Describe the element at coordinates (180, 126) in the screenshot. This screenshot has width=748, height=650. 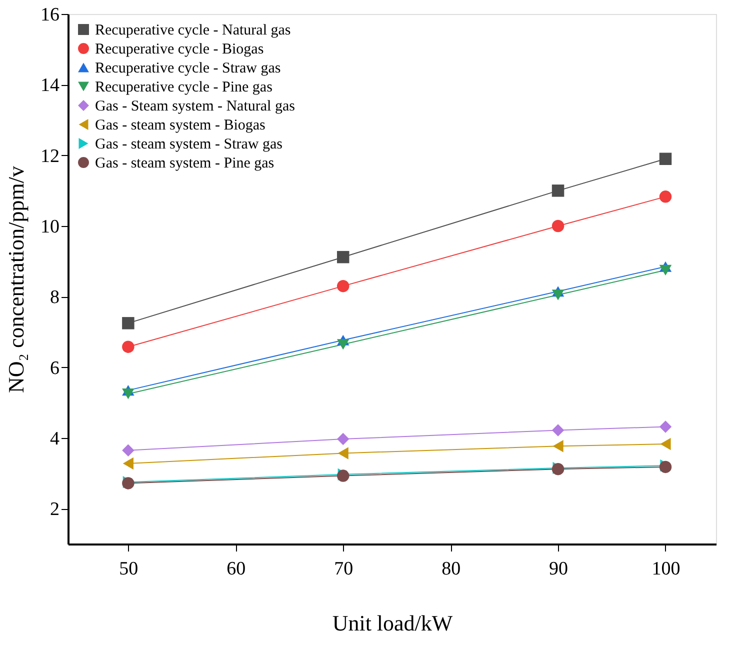
I see `legend-label: Gas - steam system - Biogas` at that location.